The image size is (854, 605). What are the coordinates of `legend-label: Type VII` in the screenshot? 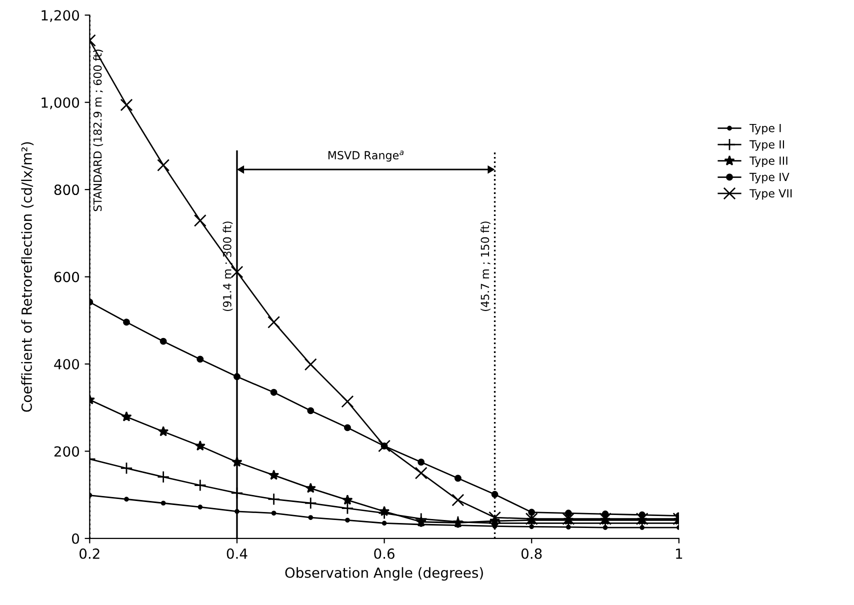 It's located at (770, 194).